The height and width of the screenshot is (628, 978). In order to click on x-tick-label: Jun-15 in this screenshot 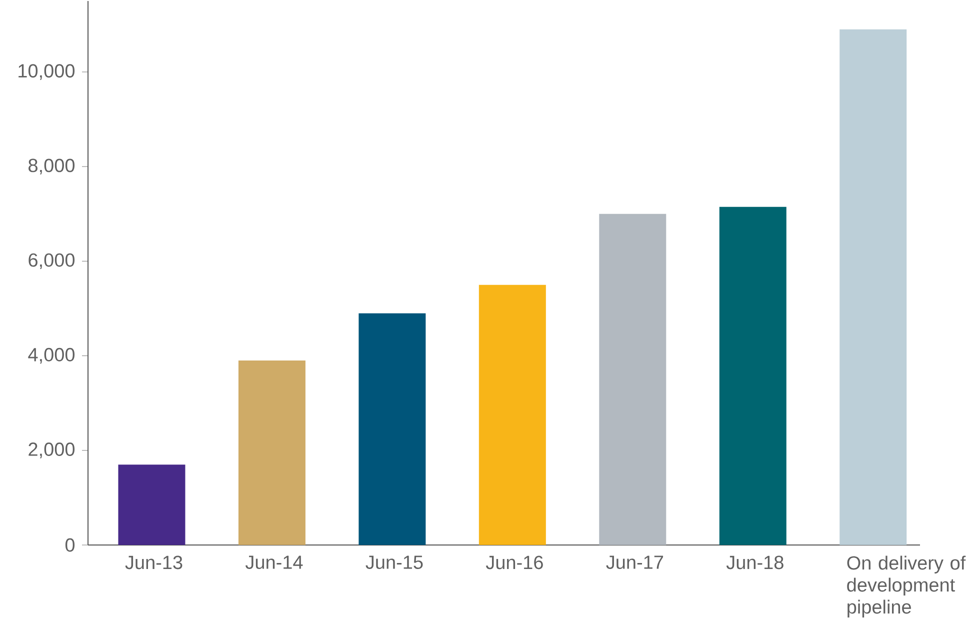, I will do `click(394, 562)`.